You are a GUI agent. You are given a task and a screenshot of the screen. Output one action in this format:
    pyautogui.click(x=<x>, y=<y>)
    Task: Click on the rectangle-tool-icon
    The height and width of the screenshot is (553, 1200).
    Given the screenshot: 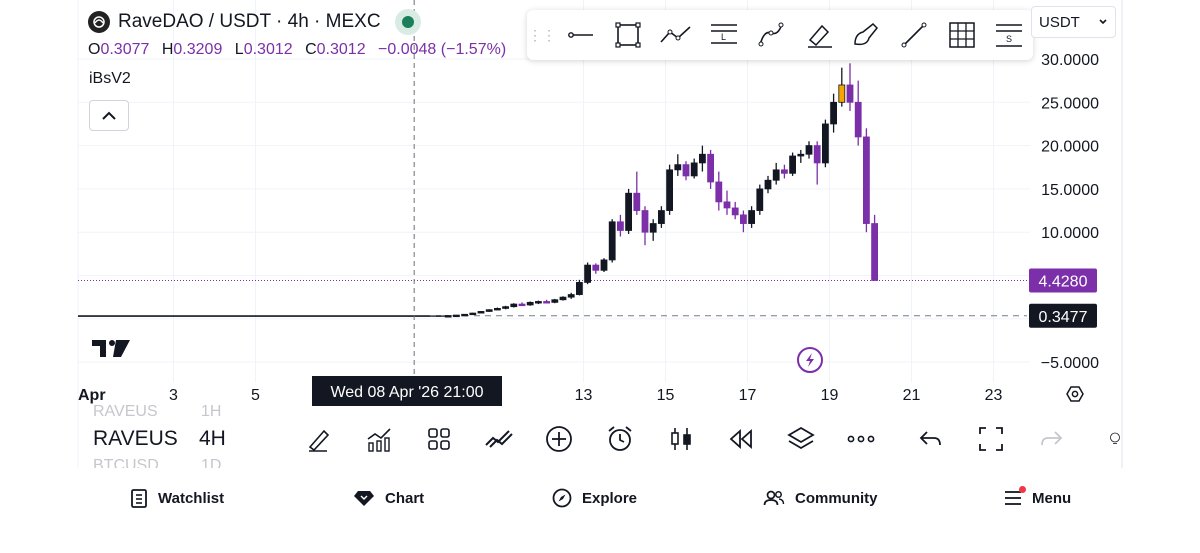 What is the action you would take?
    pyautogui.click(x=629, y=35)
    